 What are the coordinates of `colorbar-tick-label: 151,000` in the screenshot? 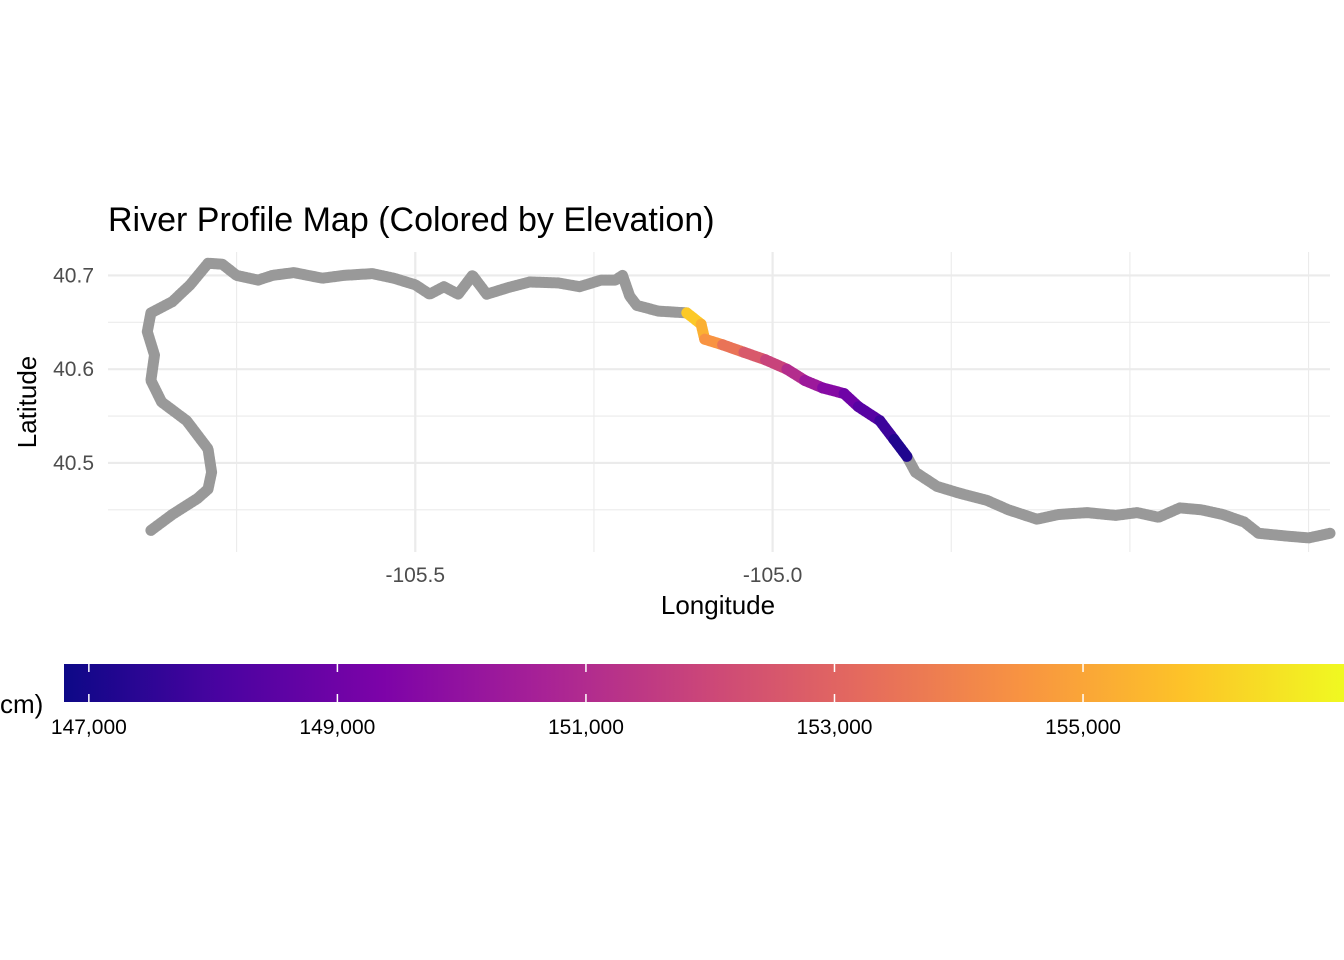 It's located at (586, 727).